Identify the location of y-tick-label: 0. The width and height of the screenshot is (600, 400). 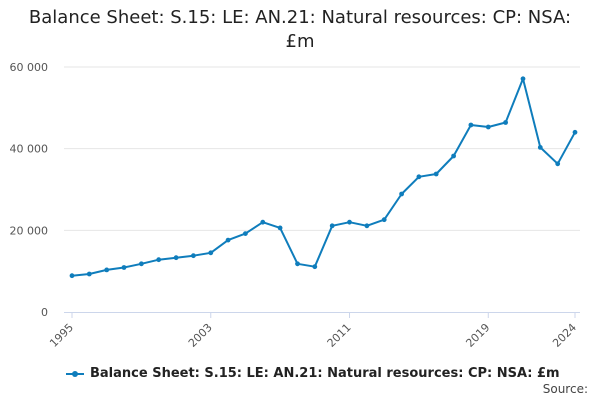
(44, 312).